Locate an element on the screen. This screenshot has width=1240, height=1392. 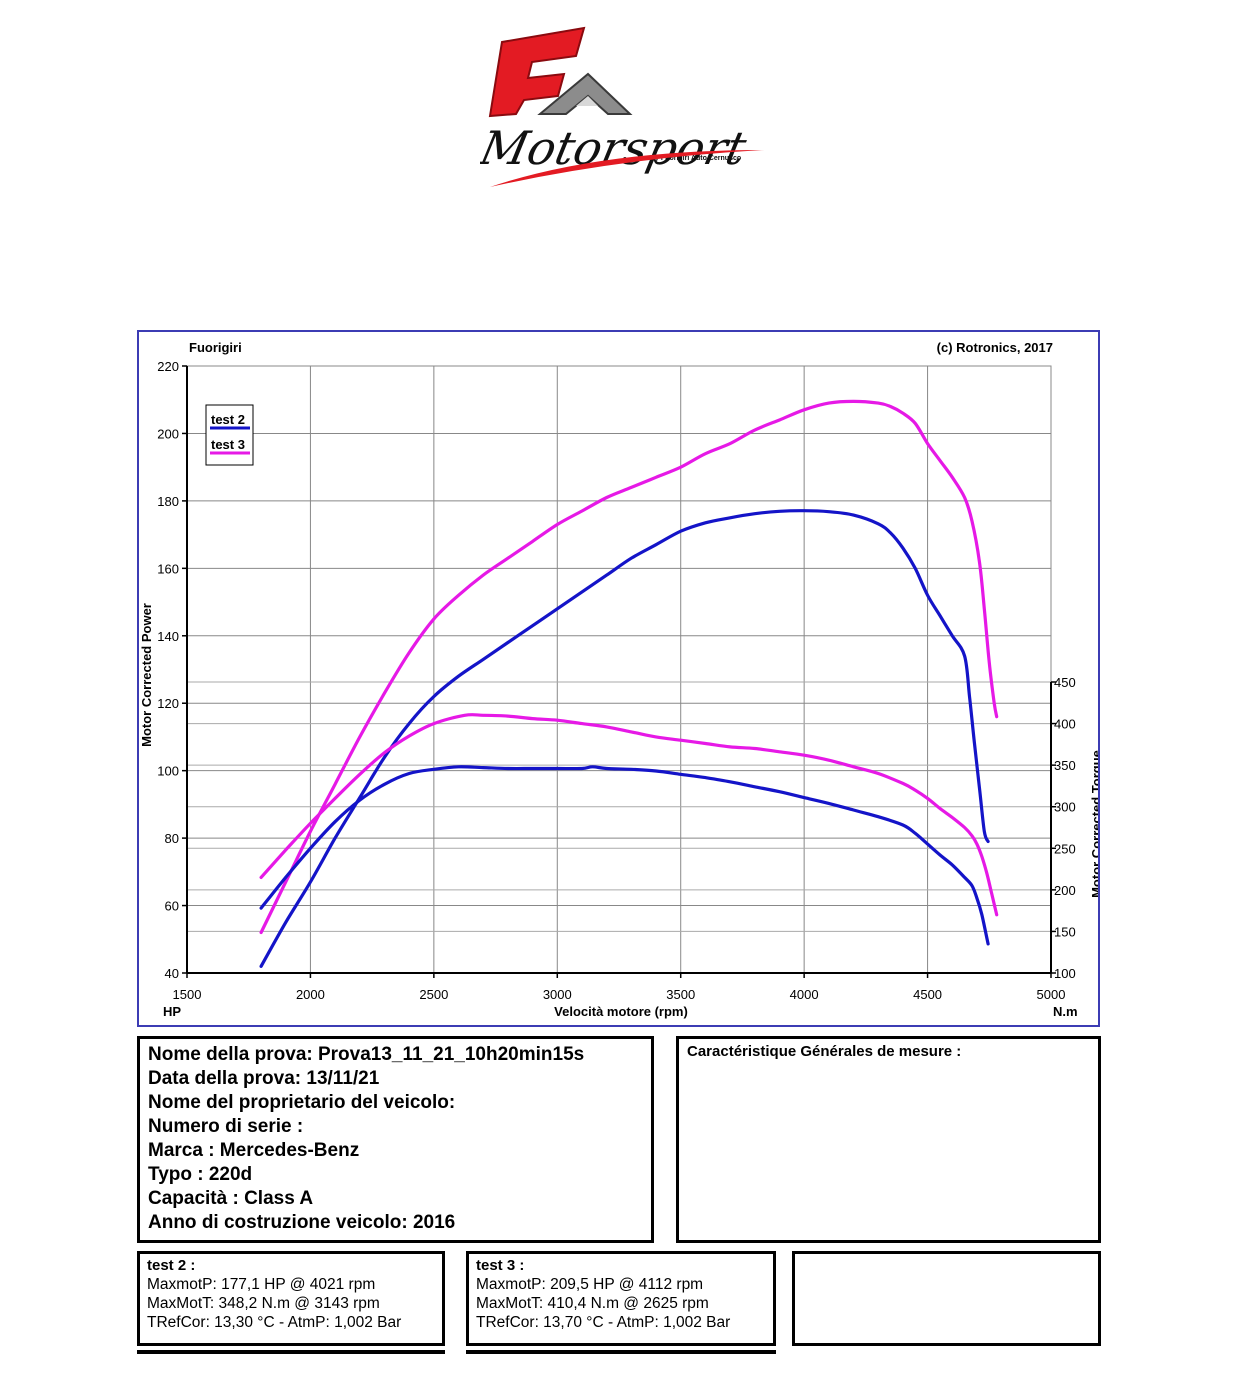
y-tick-label: 200 is located at coordinates (168, 433).